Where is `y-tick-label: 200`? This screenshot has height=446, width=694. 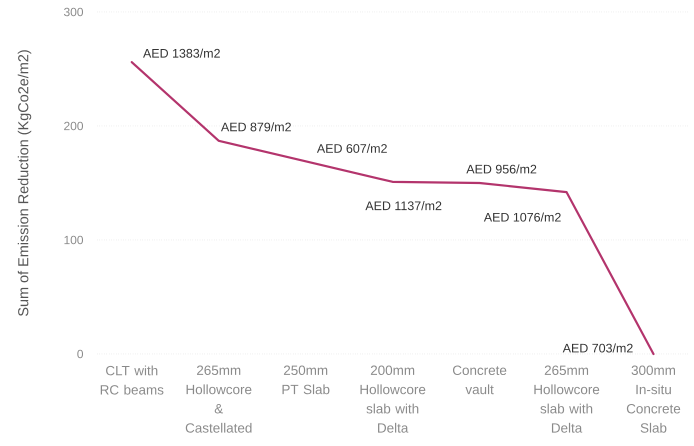
y-tick-label: 200 is located at coordinates (74, 126).